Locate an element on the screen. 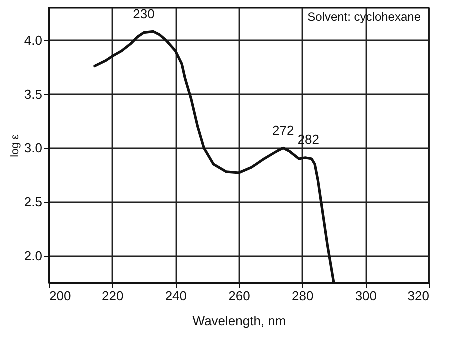 Image resolution: width=474 pixels, height=339 pixels. x-tick-label: 200 is located at coordinates (61, 296).